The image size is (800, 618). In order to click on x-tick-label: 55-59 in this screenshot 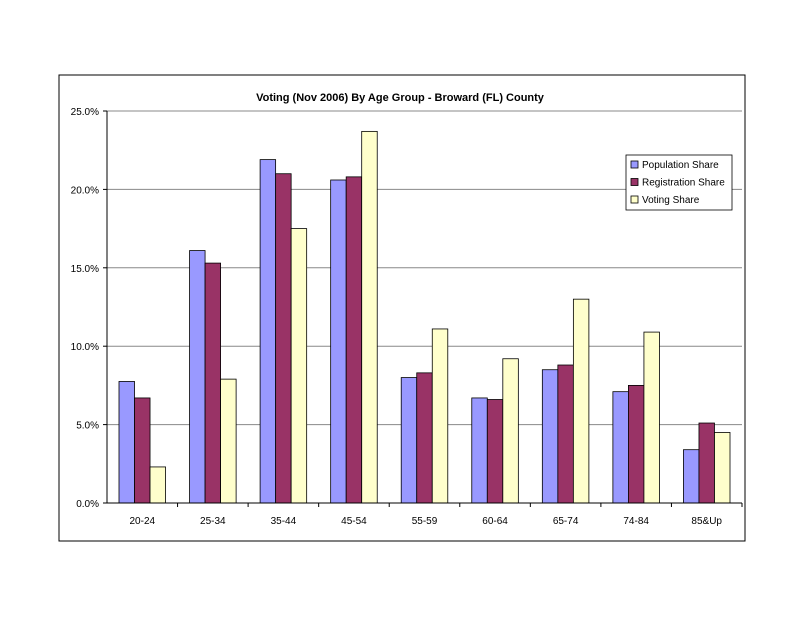, I will do `click(425, 521)`.